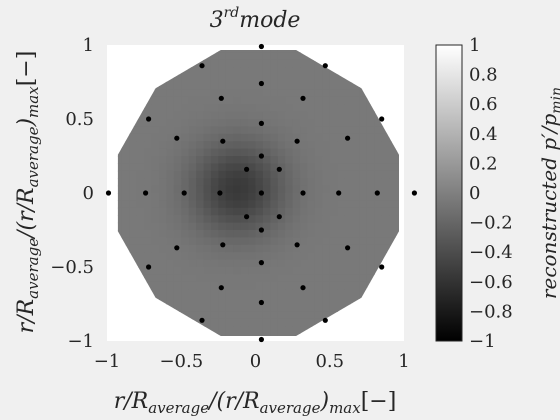 The height and width of the screenshot is (420, 560). I want to click on y-tick-label: 0.5, so click(79, 119).